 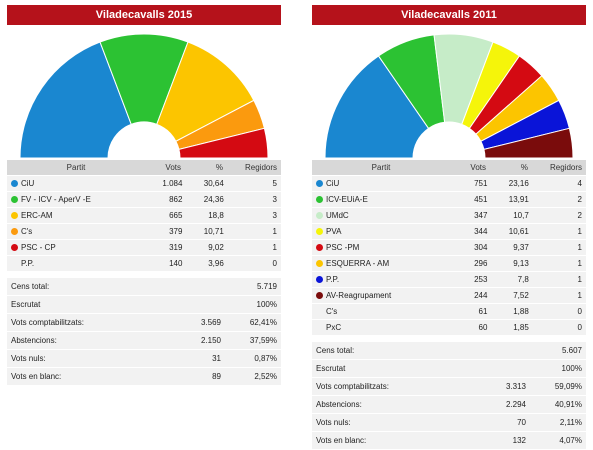 I want to click on summary-value: 70, so click(x=521, y=422).